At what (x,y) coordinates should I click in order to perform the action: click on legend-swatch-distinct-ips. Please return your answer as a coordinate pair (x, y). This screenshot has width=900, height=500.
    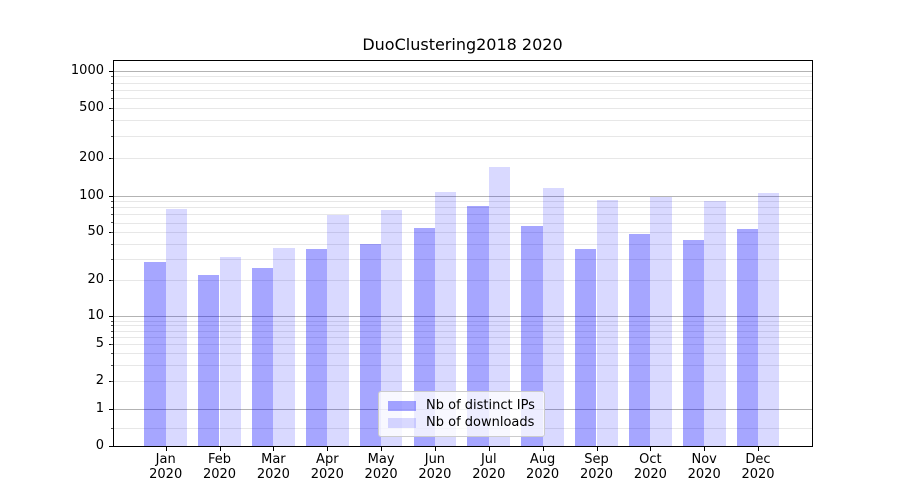
    Looking at the image, I should click on (402, 405).